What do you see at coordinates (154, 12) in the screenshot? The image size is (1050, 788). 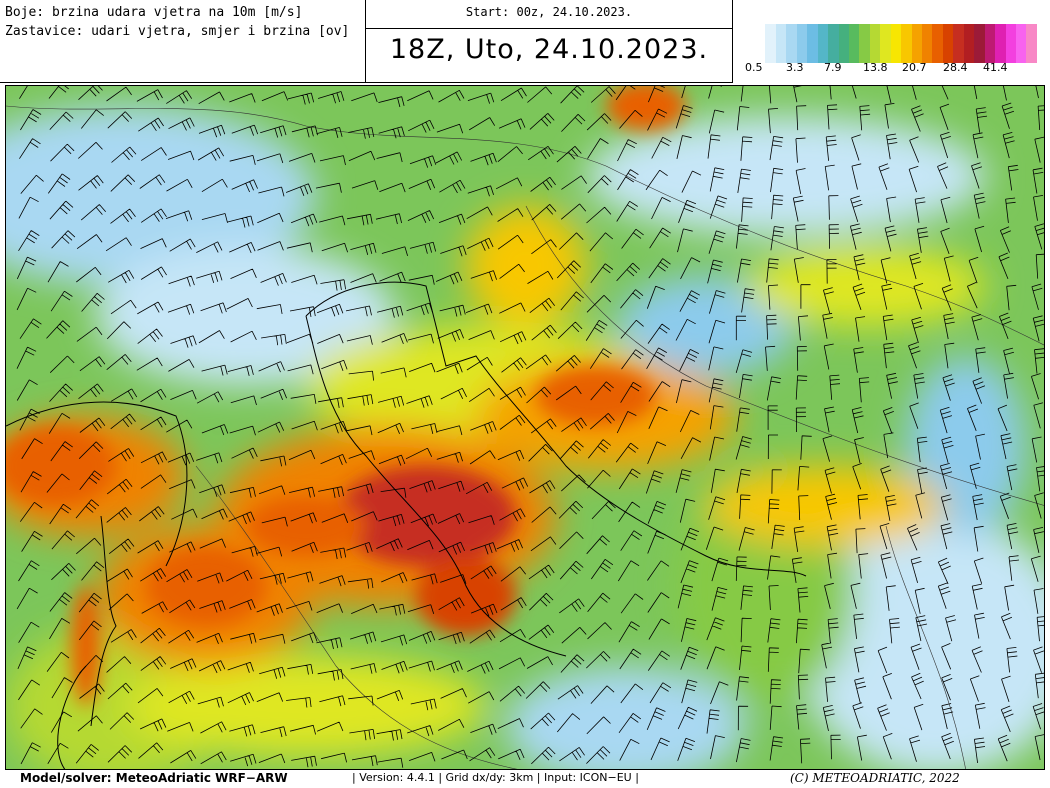 I see `legend-text: Boje: brzina udara vjetra na 10m [m/s]` at bounding box center [154, 12].